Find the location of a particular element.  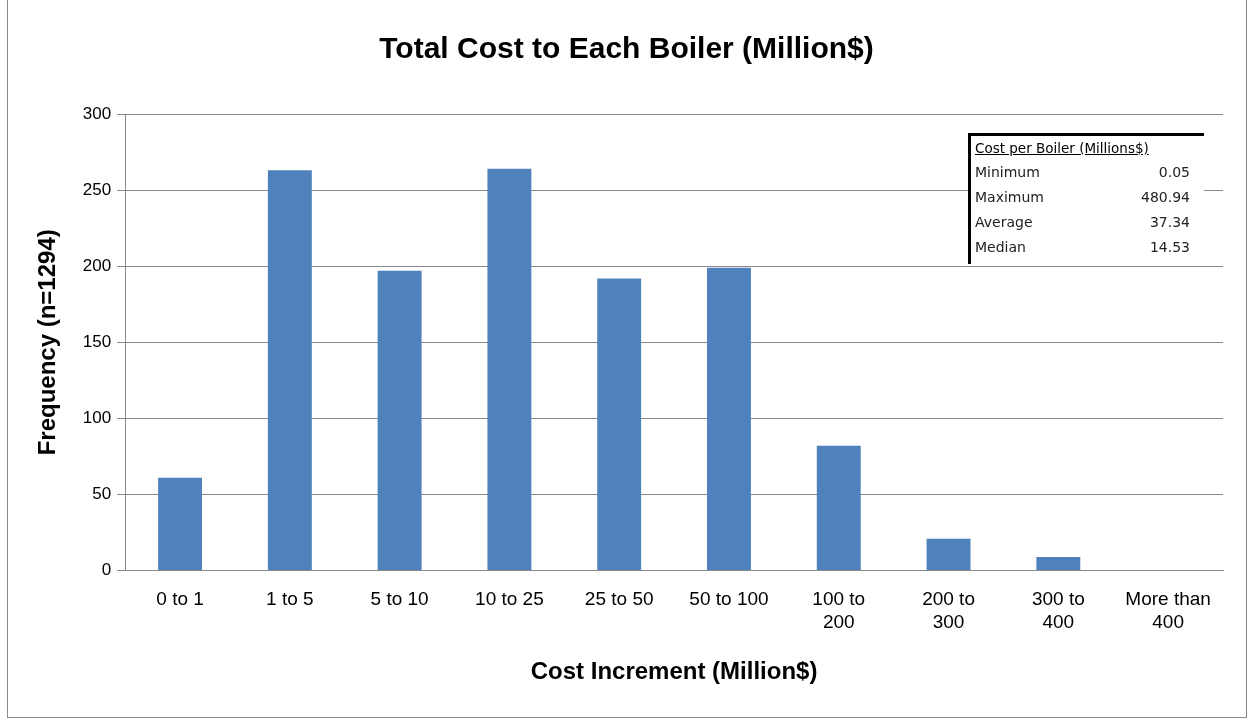

text: Maximum 480.94 is located at coordinates (1082, 197).